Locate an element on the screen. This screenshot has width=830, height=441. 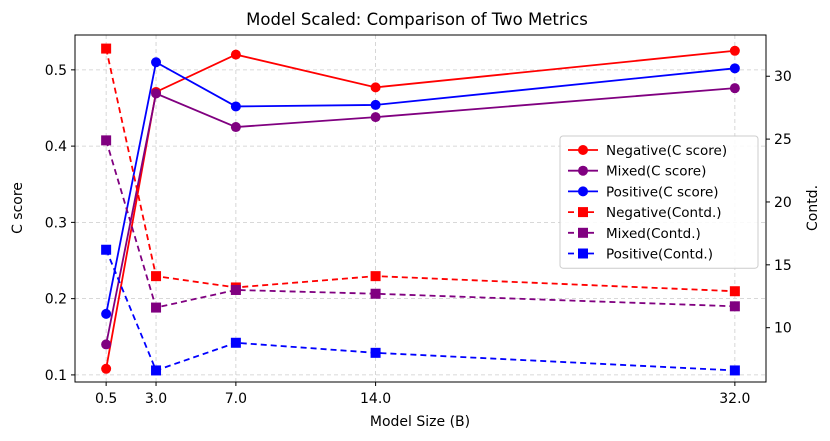
legend-marker-mixed-contd is located at coordinates (583, 232).